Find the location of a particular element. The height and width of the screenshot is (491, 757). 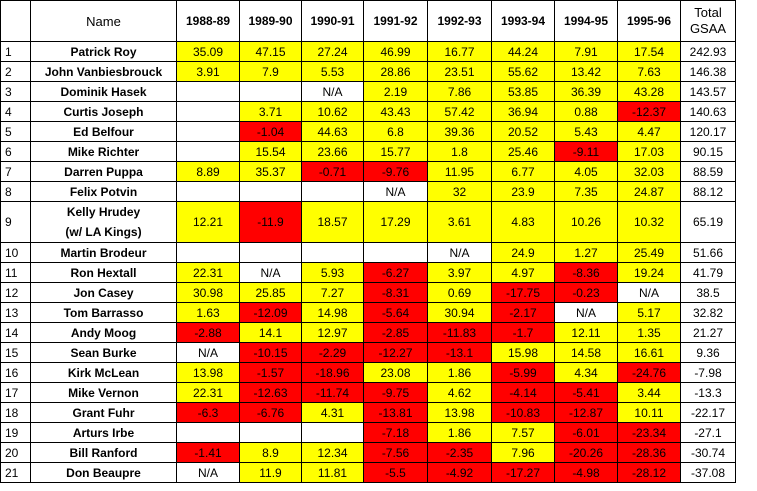

goalie-name-cell: Kirk McLean is located at coordinates (103, 372).